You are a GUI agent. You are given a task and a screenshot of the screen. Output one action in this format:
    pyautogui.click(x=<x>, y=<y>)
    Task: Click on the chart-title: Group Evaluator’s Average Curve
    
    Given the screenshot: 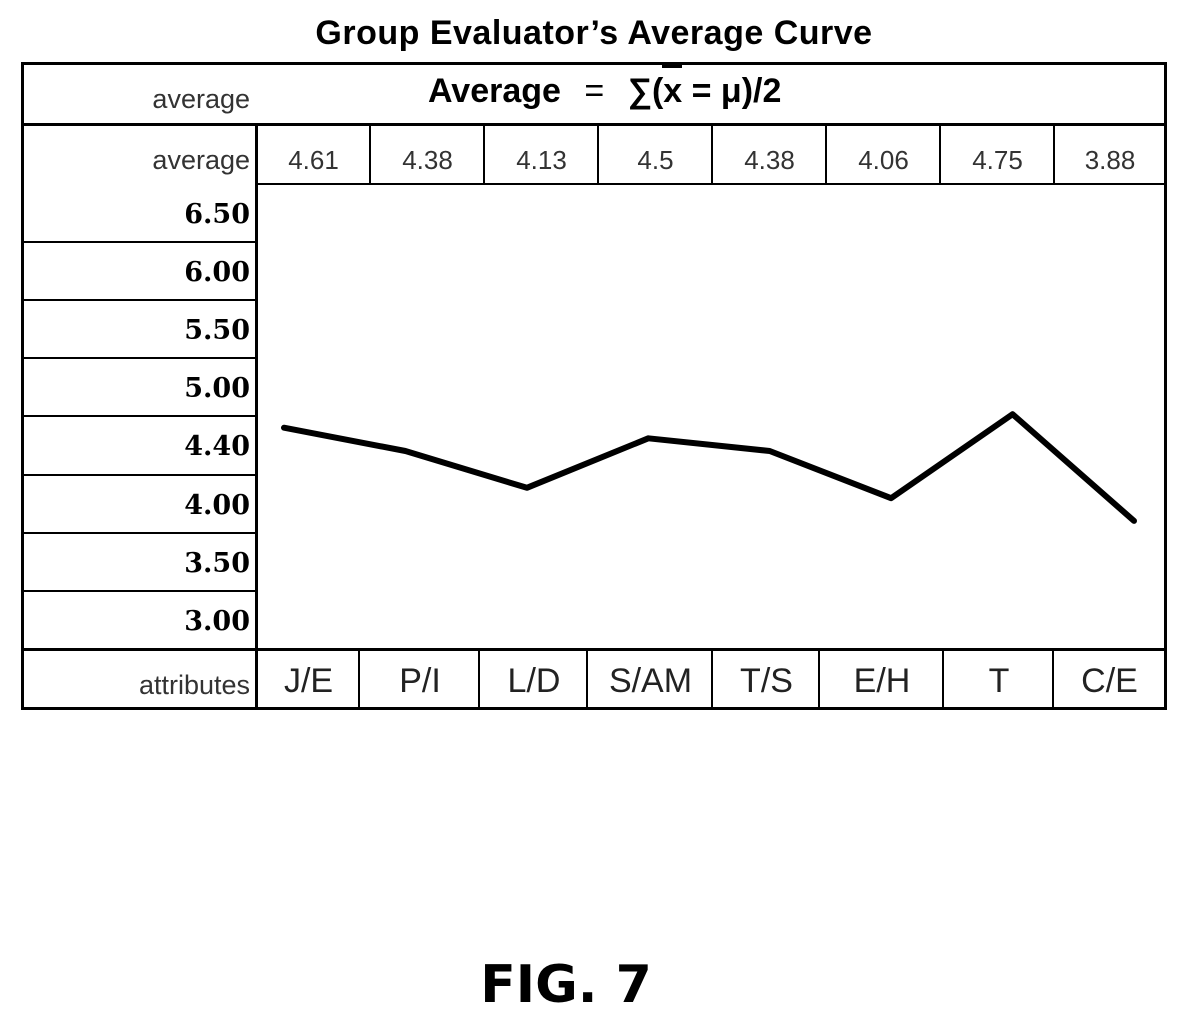 What is the action you would take?
    pyautogui.click(x=594, y=33)
    